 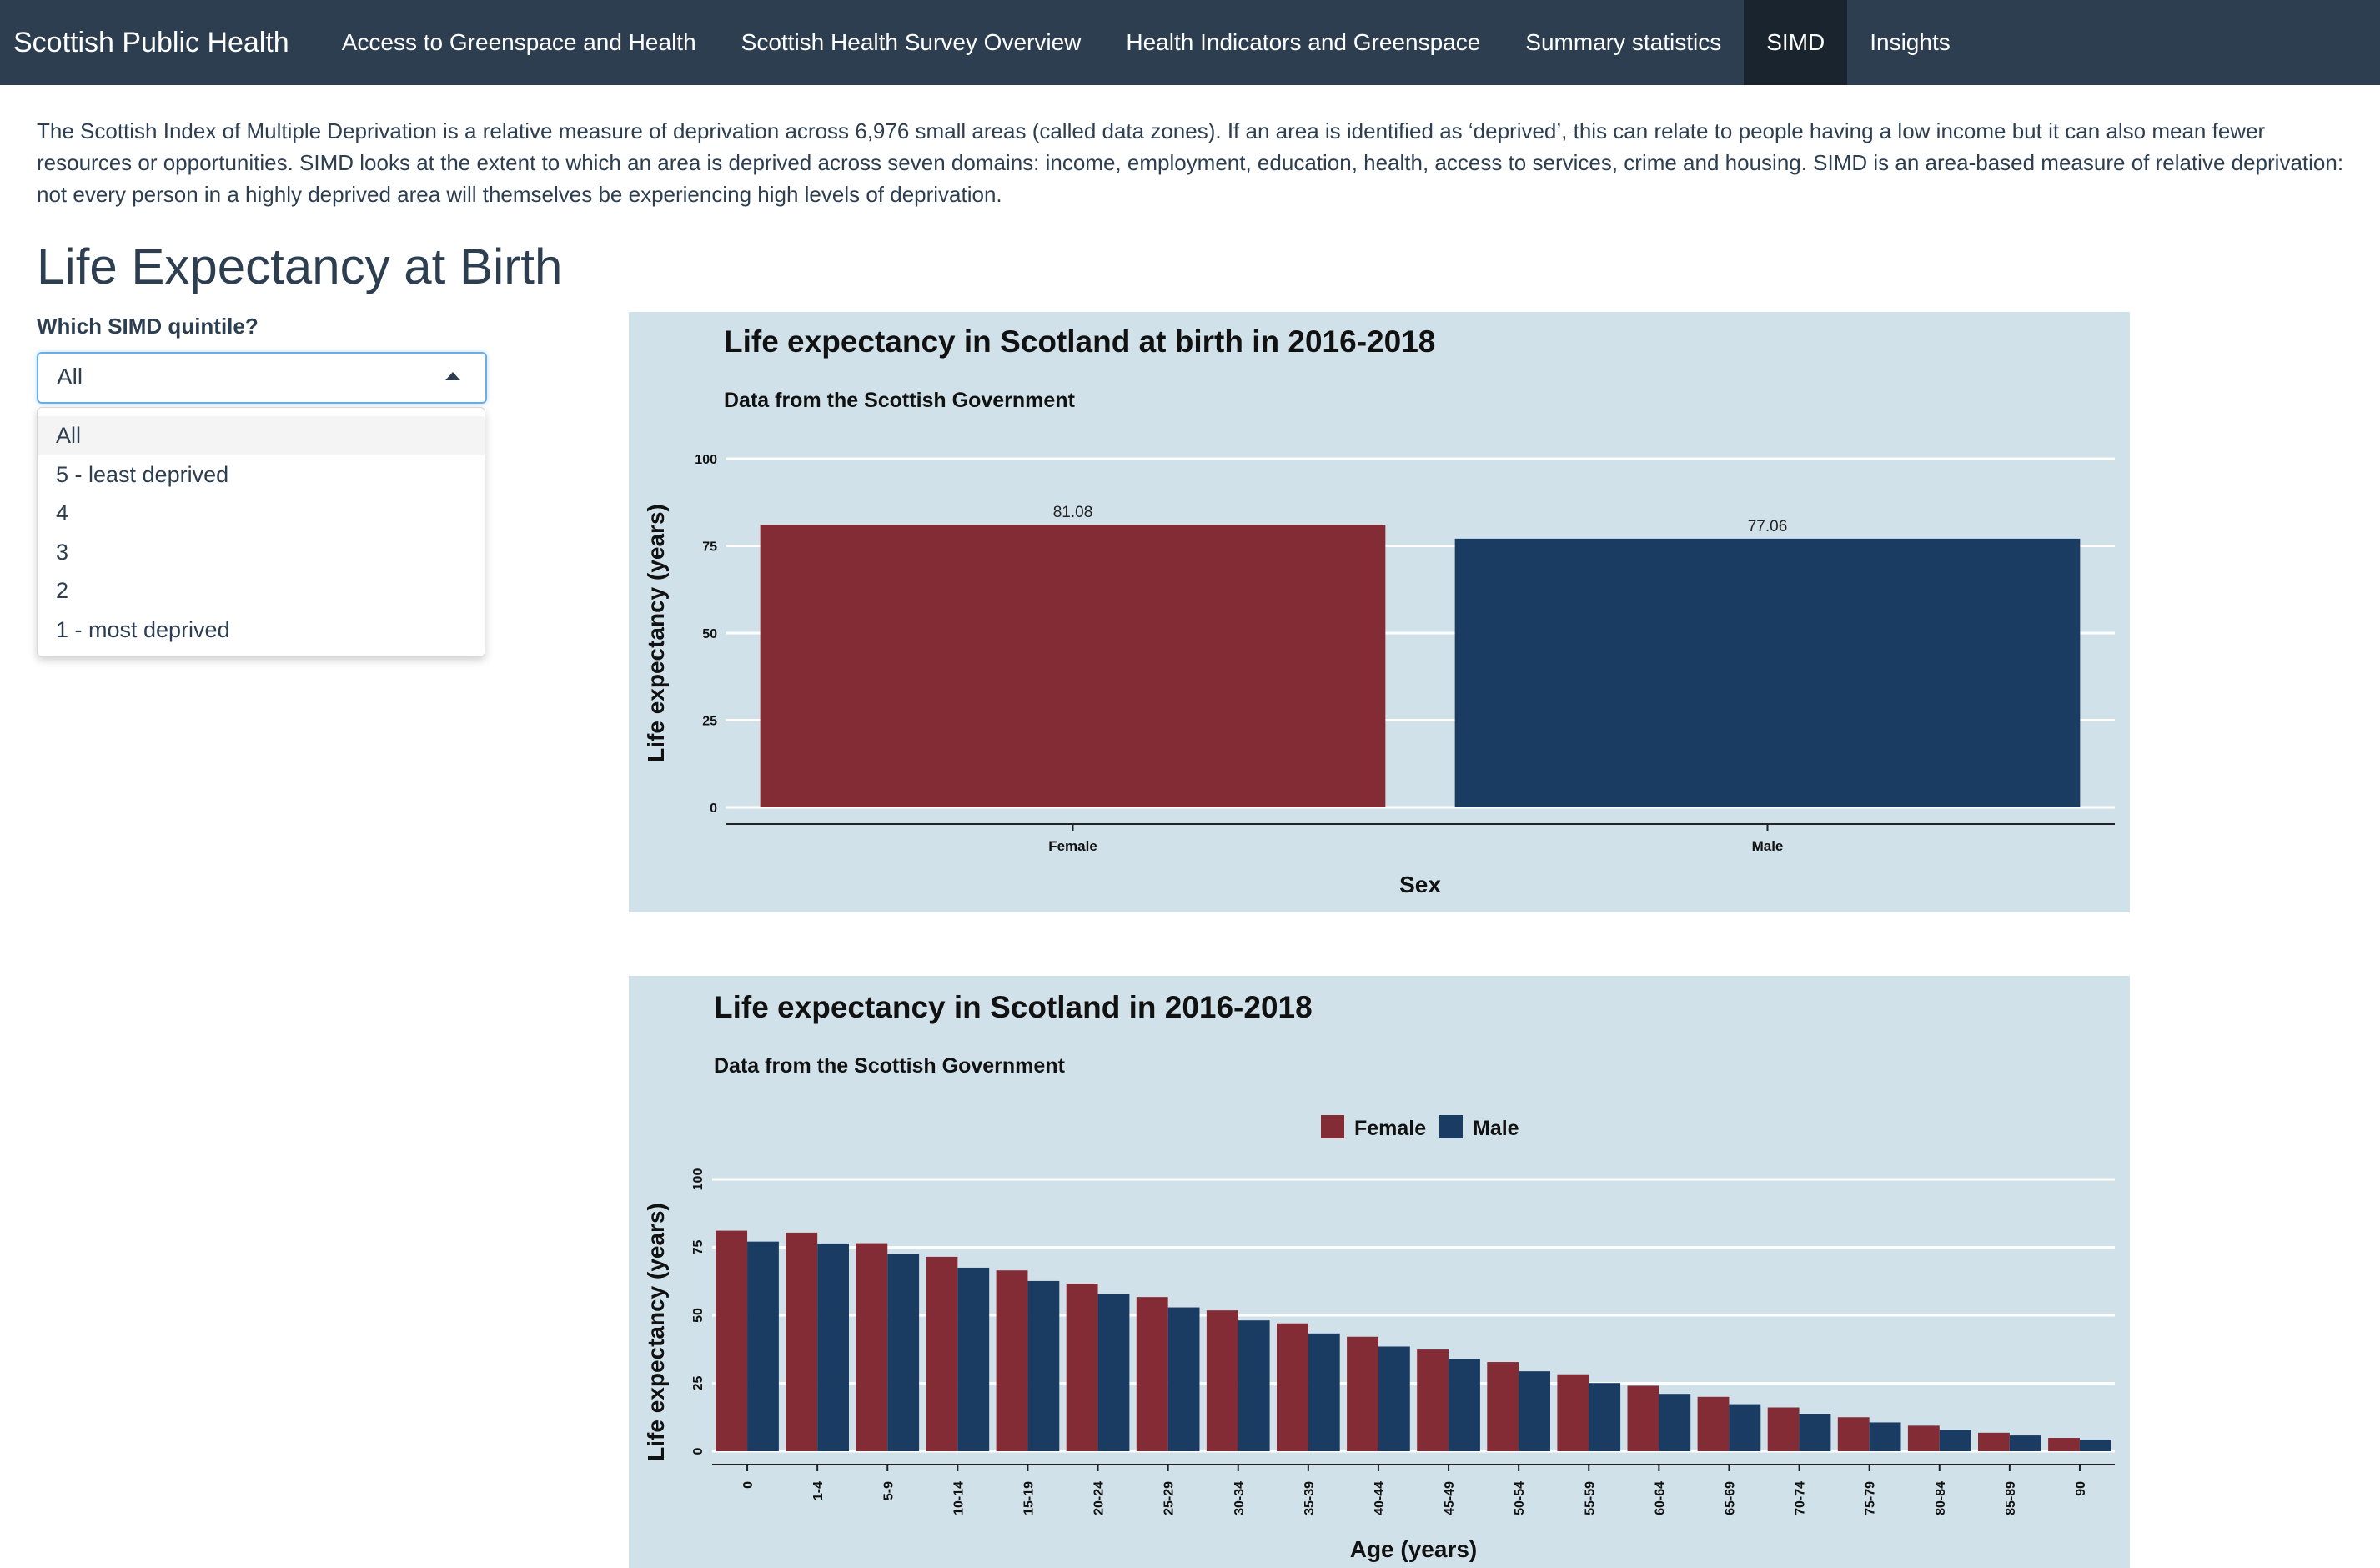 I want to click on x-tick-label: 20-24, so click(x=1099, y=1498).